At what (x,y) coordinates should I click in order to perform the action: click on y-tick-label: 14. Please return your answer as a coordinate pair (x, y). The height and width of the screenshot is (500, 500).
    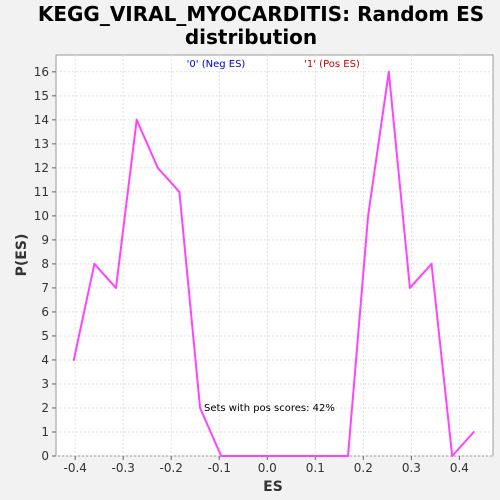
    Looking at the image, I should click on (41, 120).